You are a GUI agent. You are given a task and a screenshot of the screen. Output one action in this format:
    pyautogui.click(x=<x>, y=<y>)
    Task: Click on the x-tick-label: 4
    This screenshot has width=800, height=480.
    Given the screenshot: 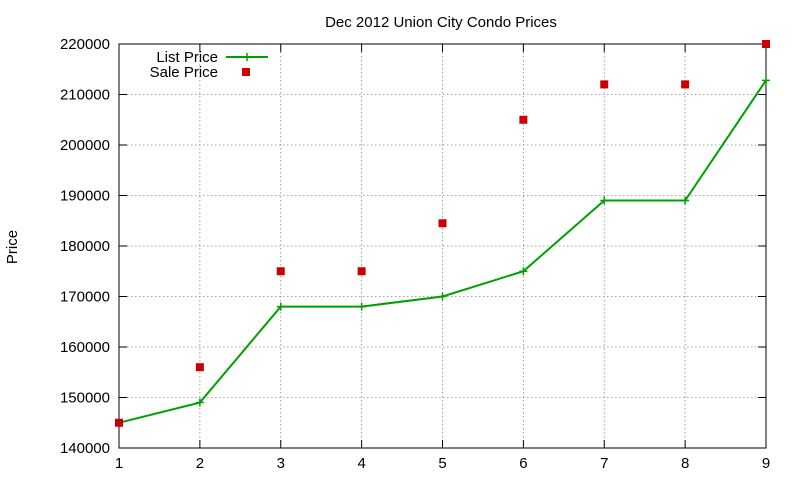 What is the action you would take?
    pyautogui.click(x=361, y=463)
    